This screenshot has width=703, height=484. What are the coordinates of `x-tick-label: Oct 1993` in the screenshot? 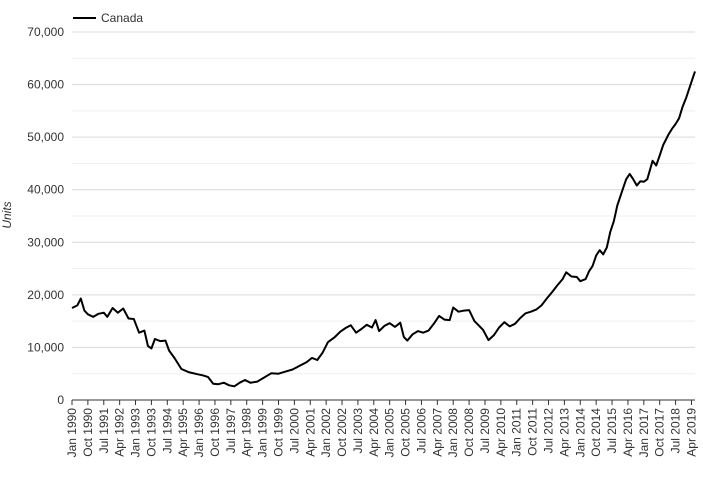 It's located at (151, 432).